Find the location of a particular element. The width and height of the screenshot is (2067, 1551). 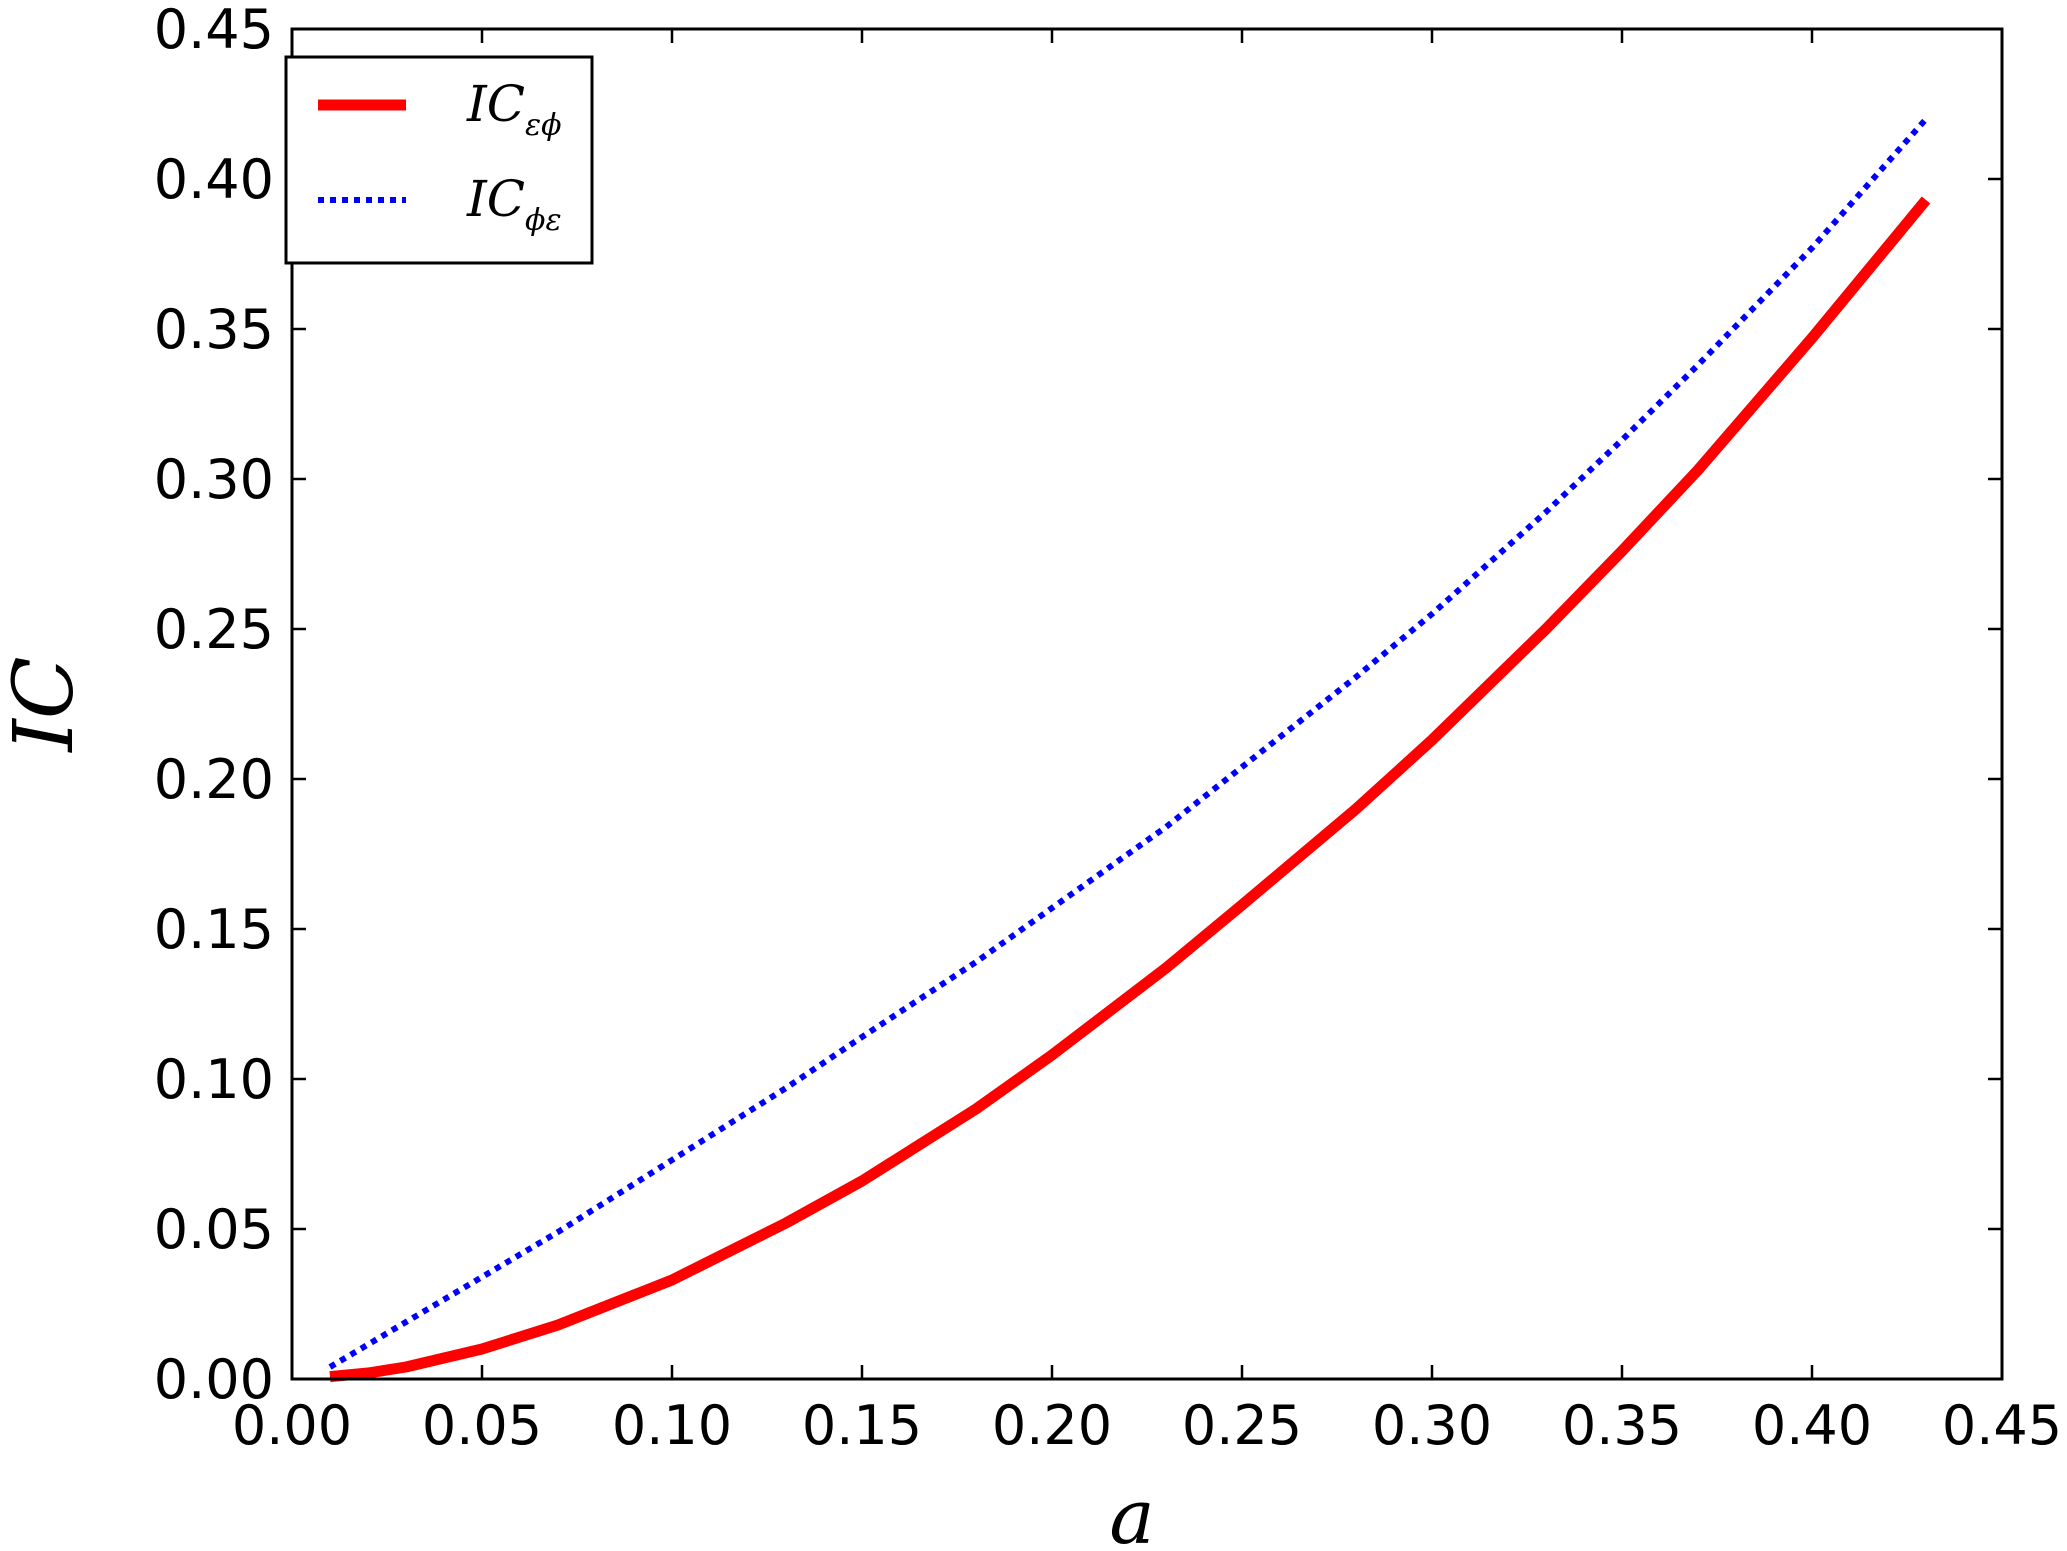

x-tick-label: 0.20 is located at coordinates (1052, 1425).